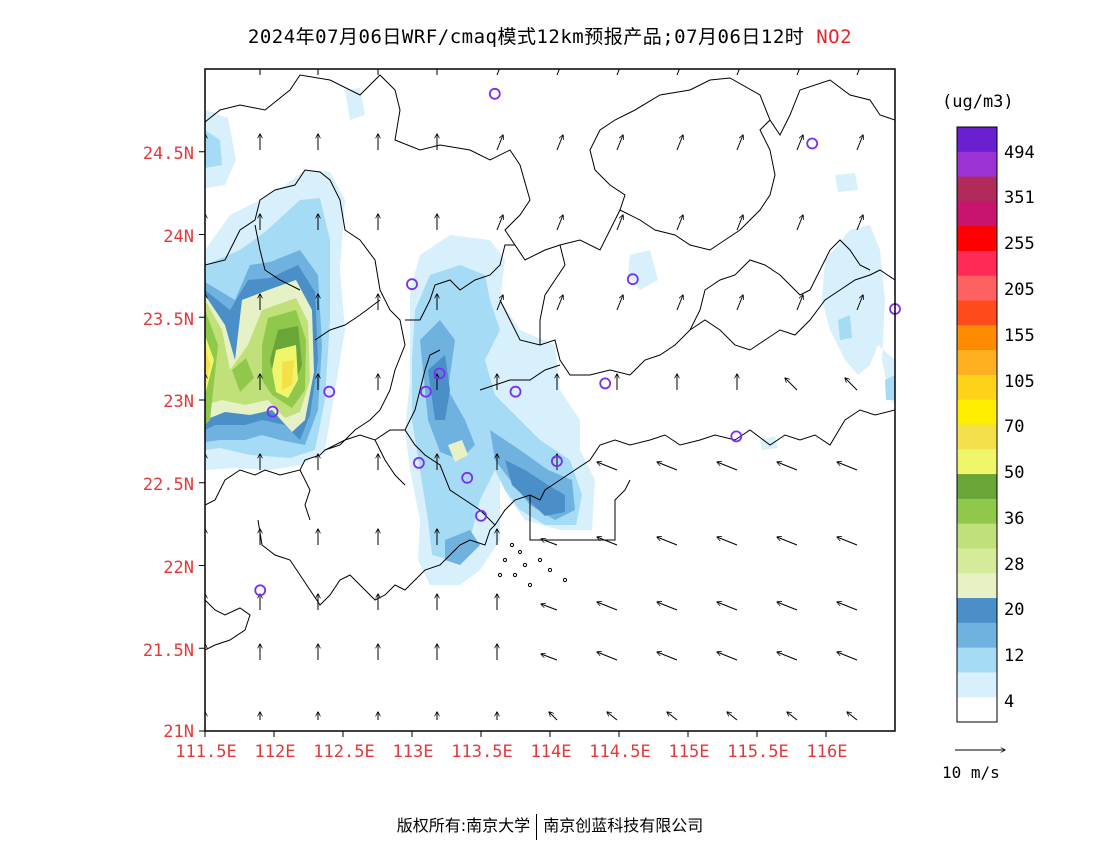  I want to click on lat-label: 22N, so click(178, 568).